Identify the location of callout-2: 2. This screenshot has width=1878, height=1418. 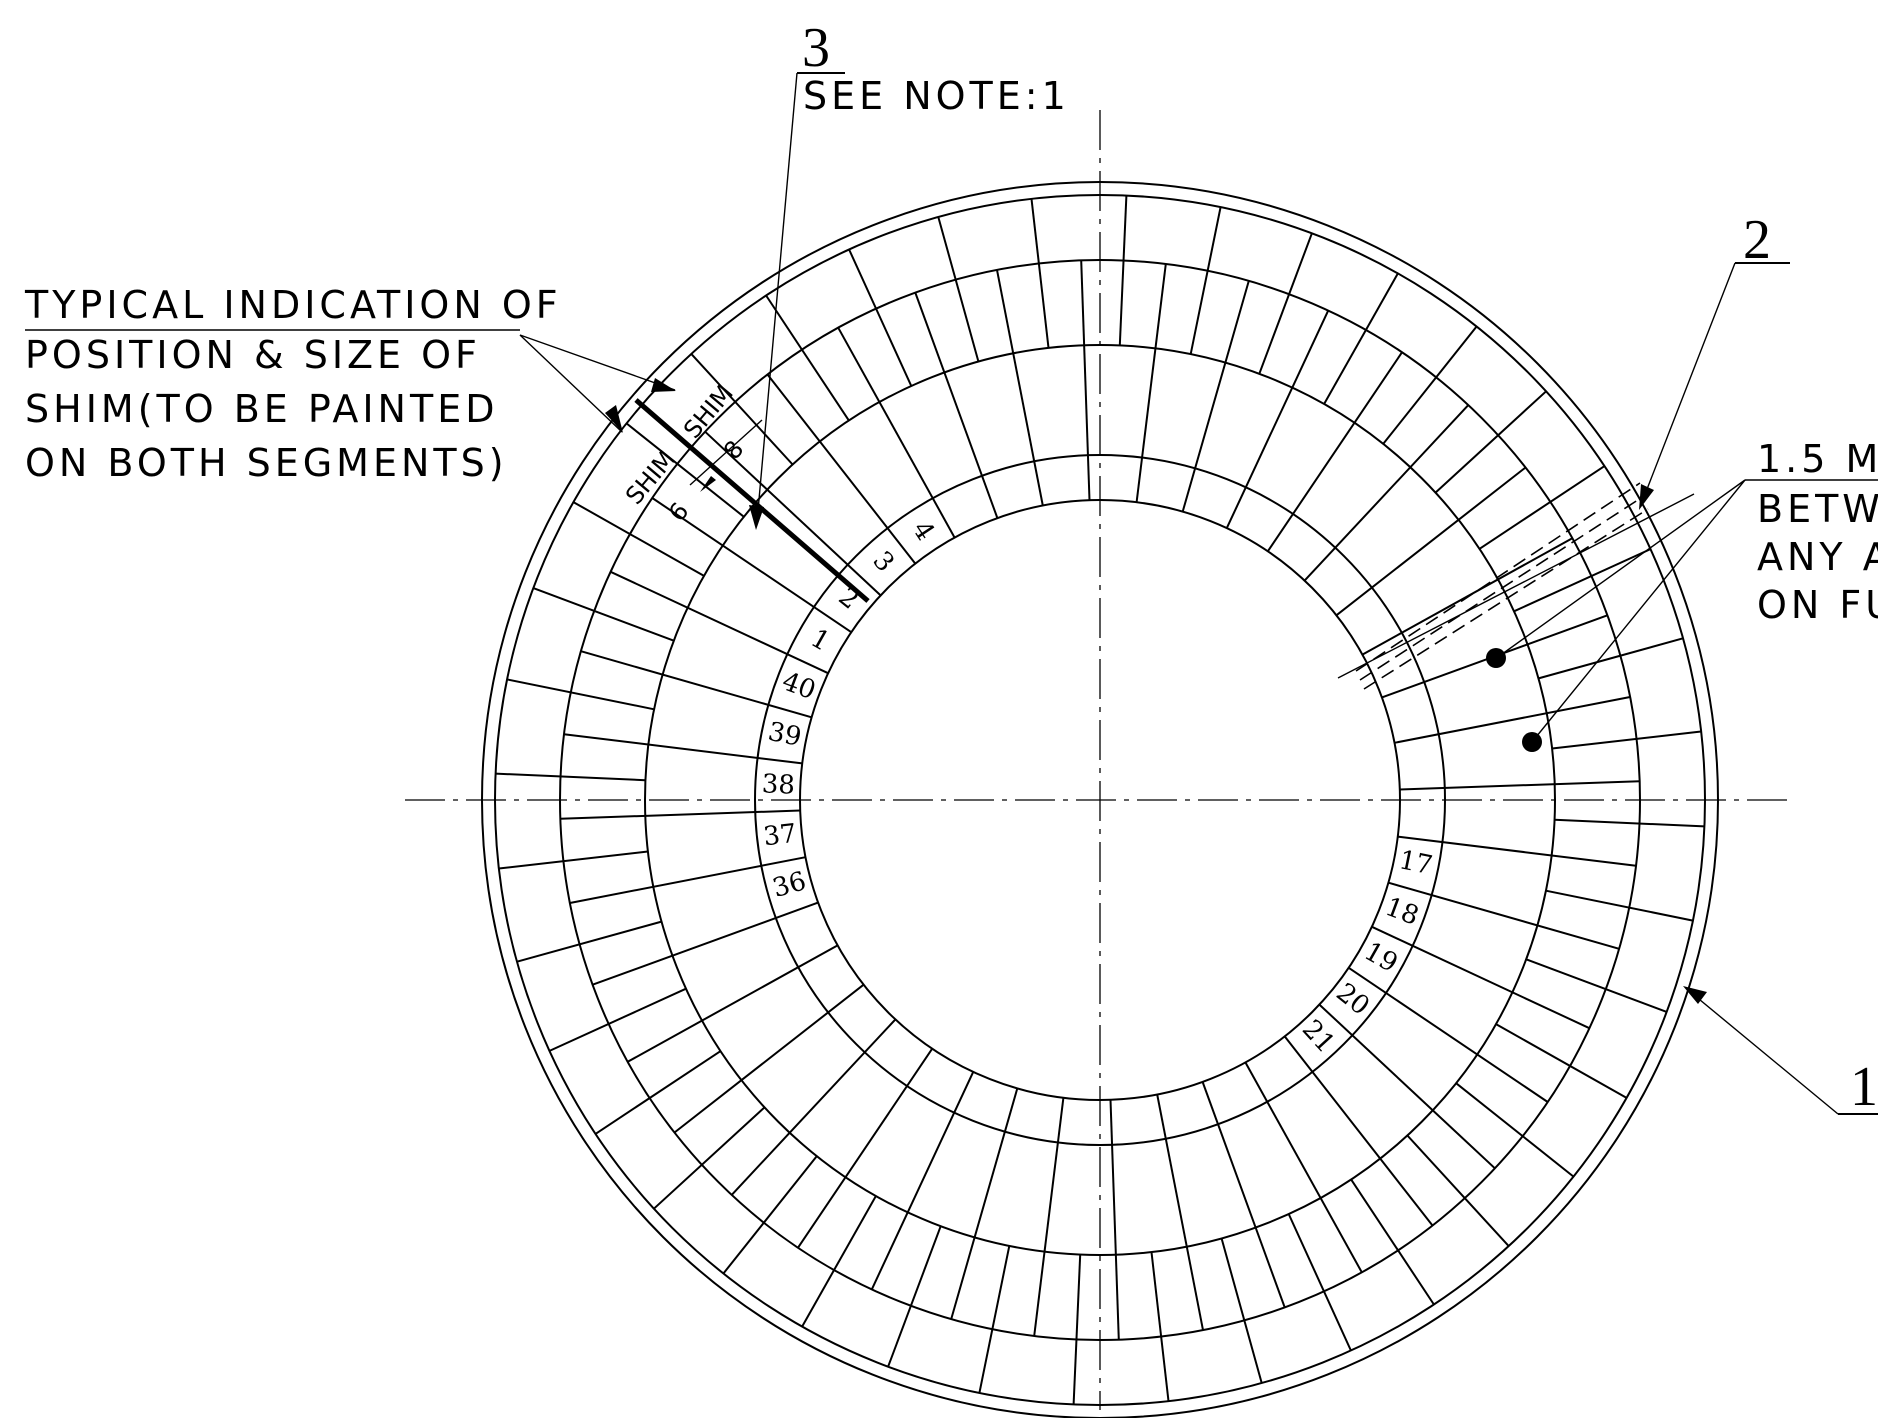
(1714, 359).